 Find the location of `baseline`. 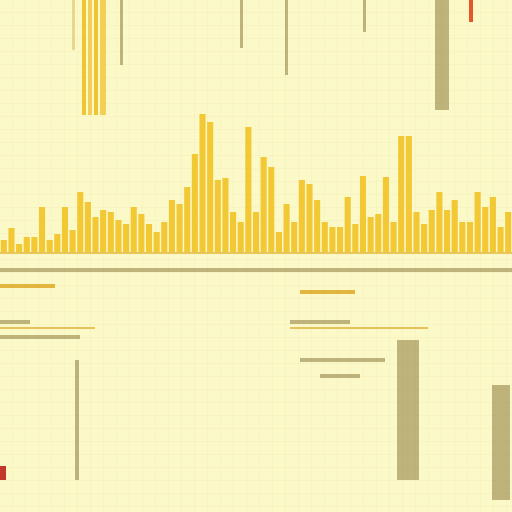

baseline is located at coordinates (256, 253).